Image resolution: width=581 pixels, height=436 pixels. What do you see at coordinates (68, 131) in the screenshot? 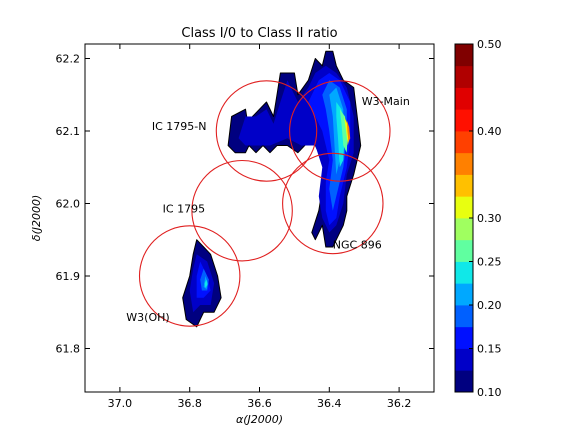
I see `y-tick-label: 62.1` at bounding box center [68, 131].